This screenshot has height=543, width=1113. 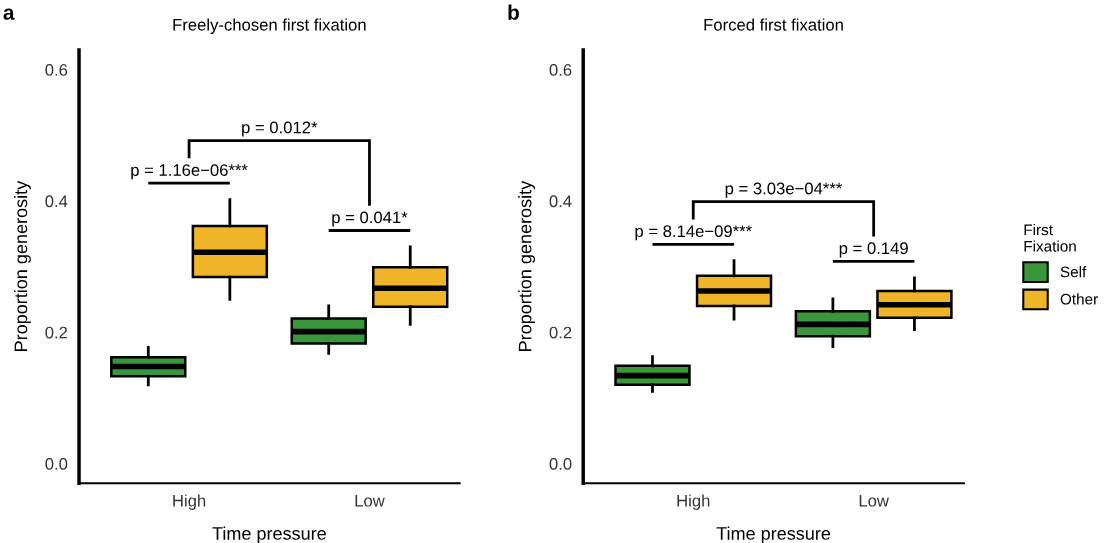 What do you see at coordinates (280, 129) in the screenshot?
I see `annotation: p = 0.012*` at bounding box center [280, 129].